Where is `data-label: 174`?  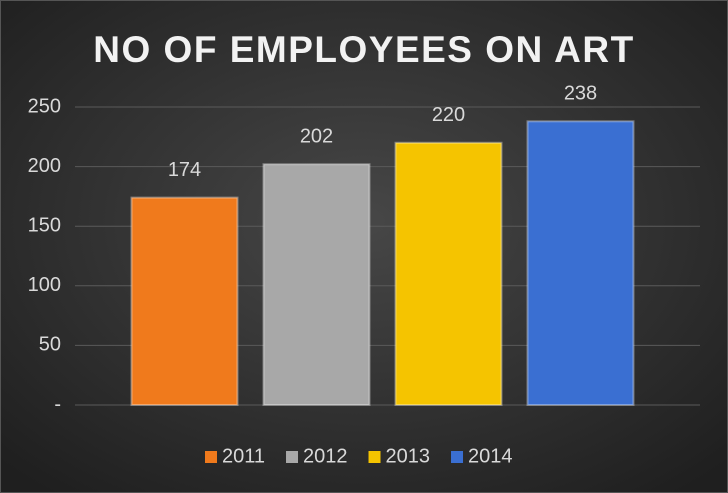
data-label: 174 is located at coordinates (184, 170).